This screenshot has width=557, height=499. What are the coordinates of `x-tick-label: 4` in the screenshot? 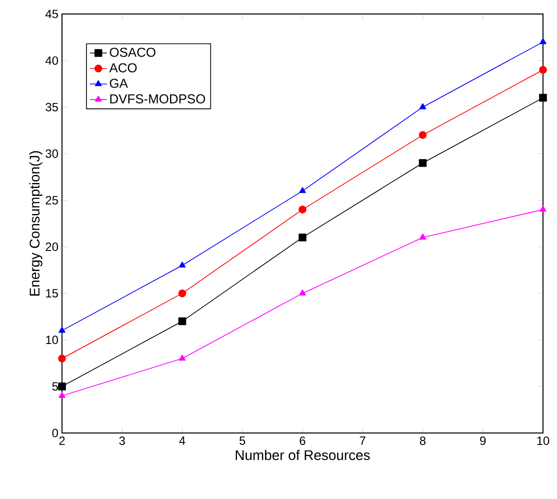 It's located at (182, 440).